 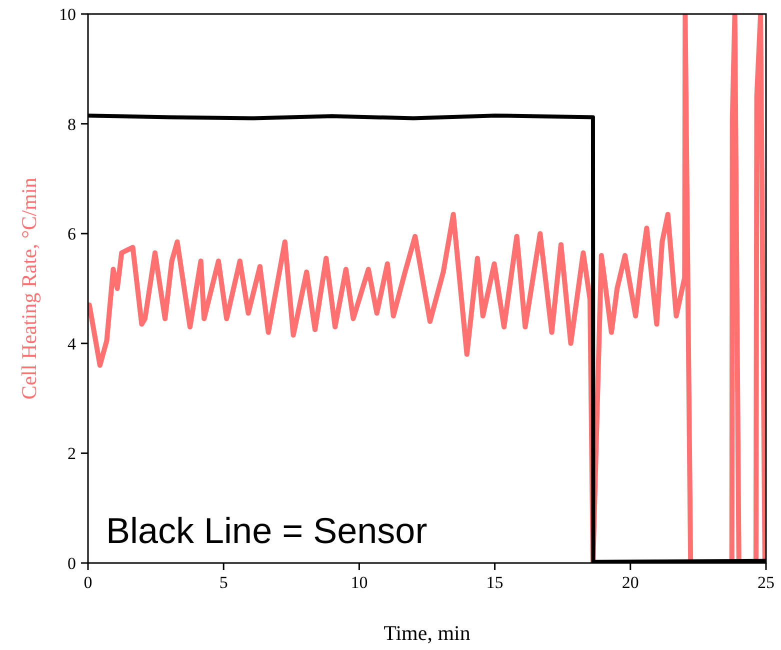 I want to click on x-tick-label: 15, so click(x=495, y=582).